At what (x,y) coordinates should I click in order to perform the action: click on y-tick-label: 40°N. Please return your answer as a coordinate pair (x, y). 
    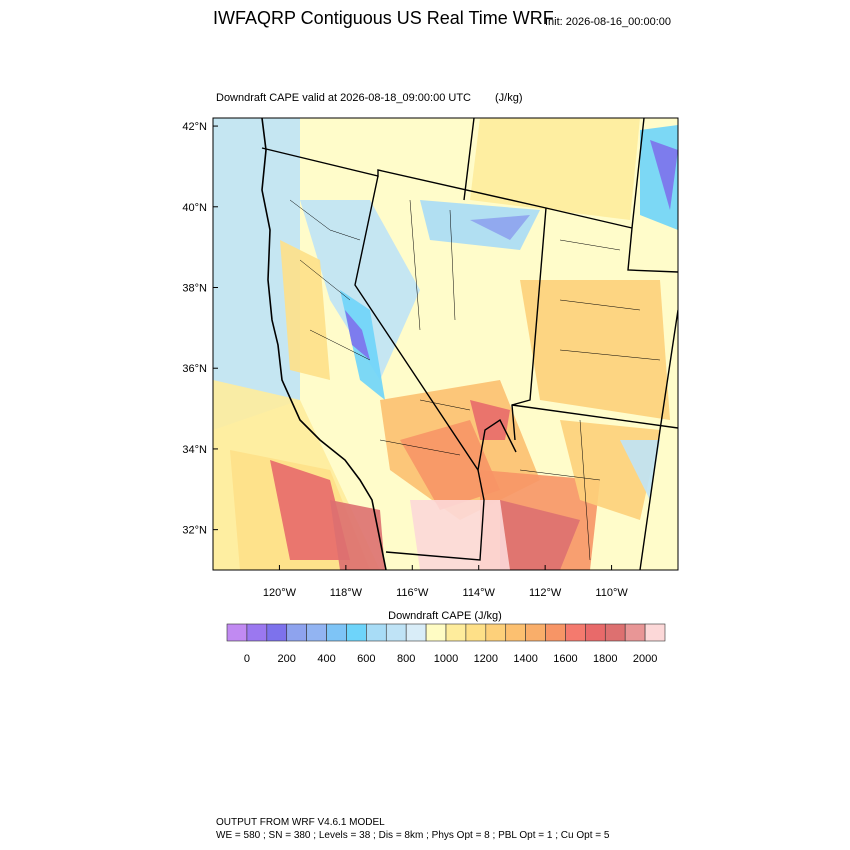
    Looking at the image, I should click on (194, 208).